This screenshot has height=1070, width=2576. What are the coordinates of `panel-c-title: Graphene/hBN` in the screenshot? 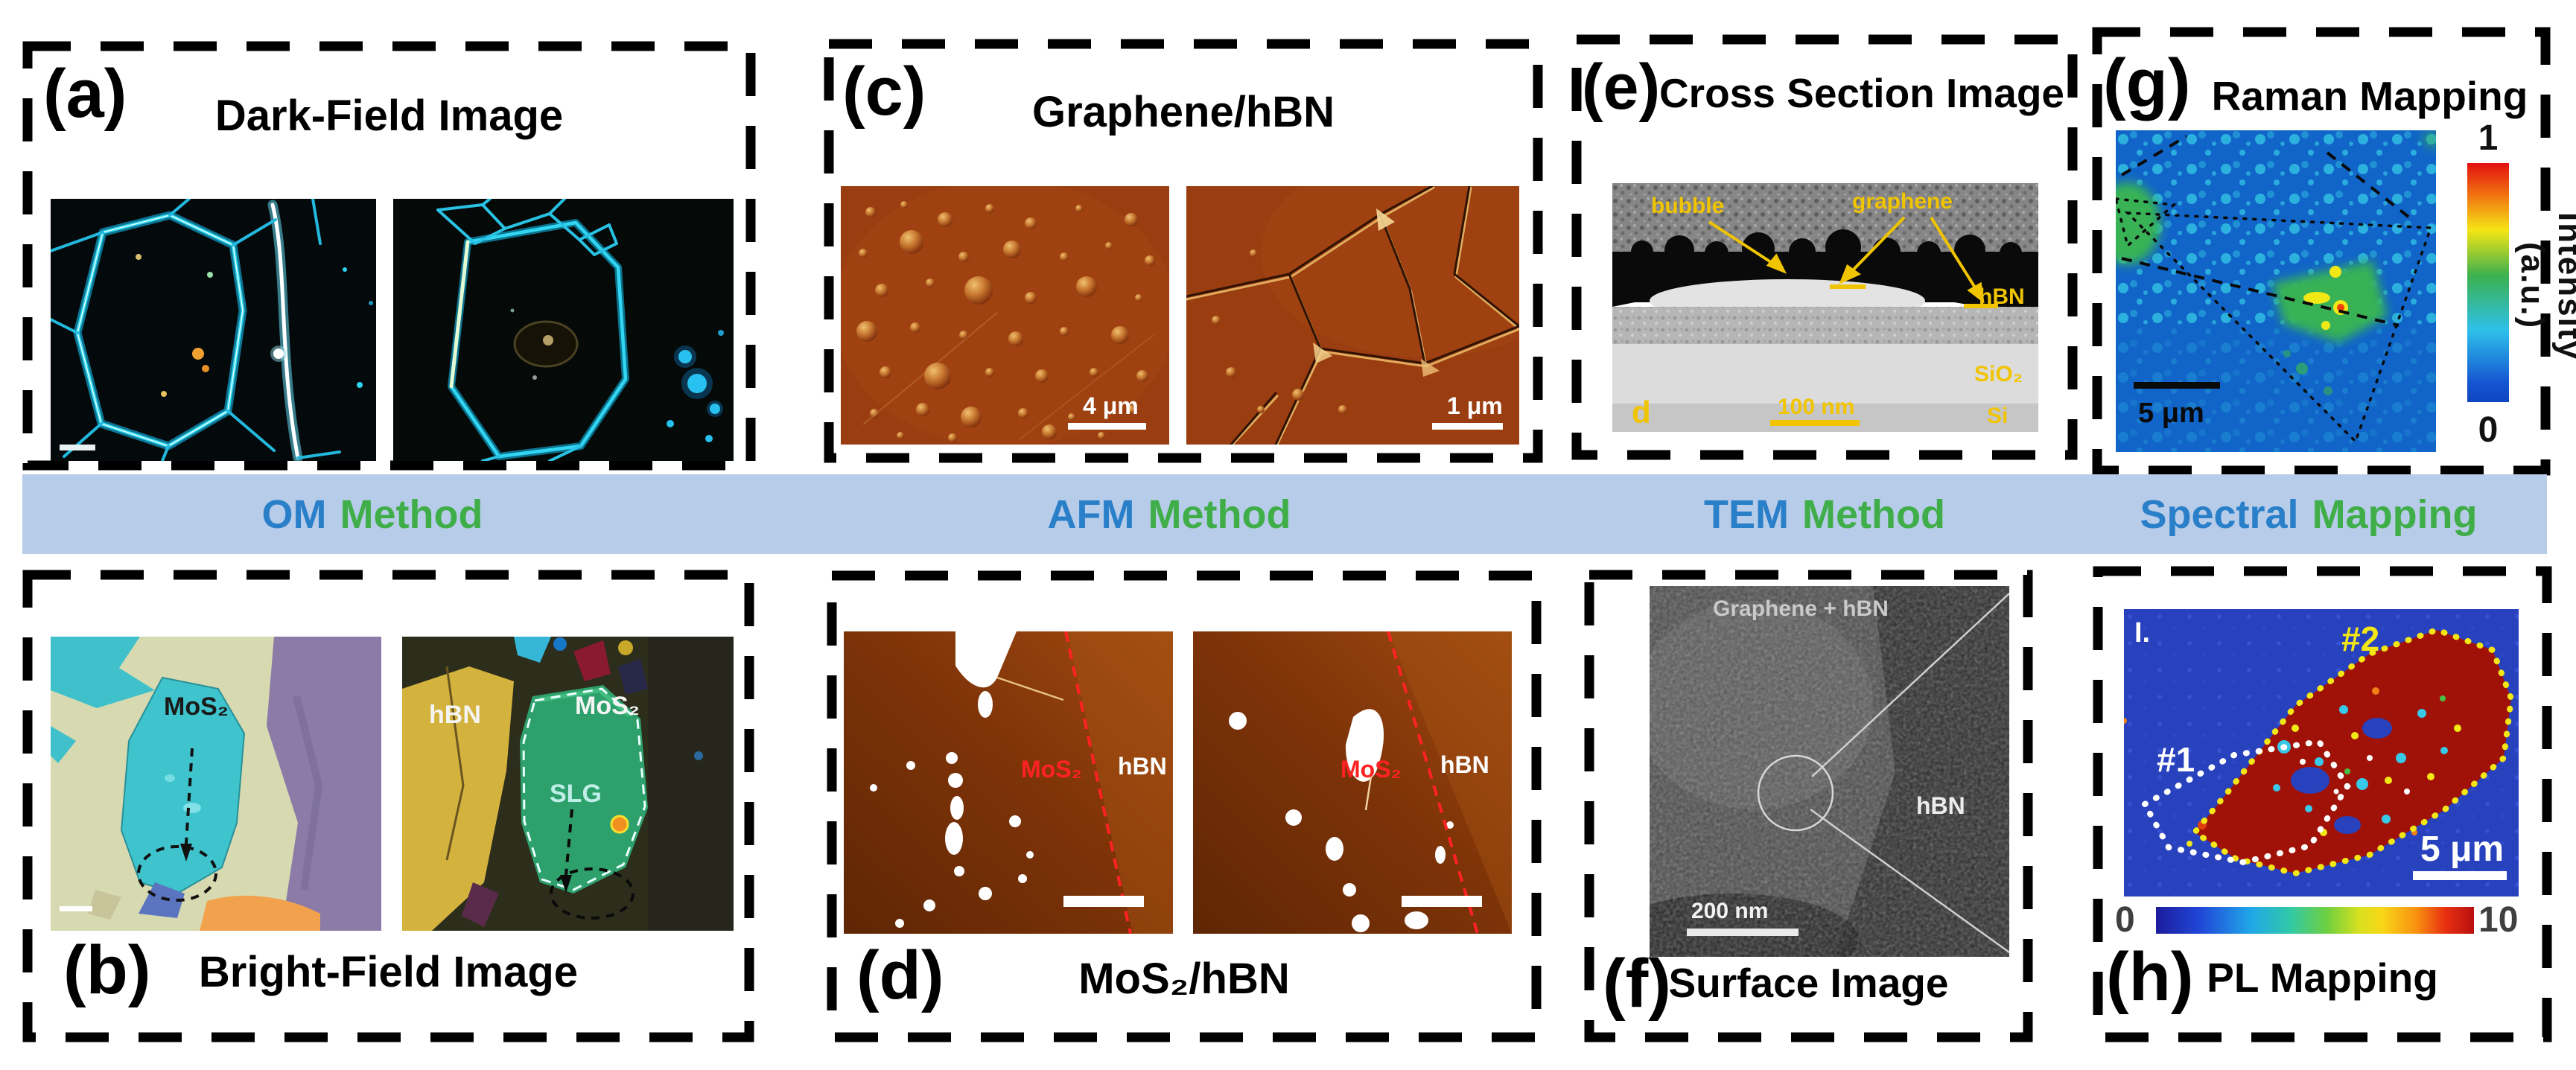 It's located at (1183, 112).